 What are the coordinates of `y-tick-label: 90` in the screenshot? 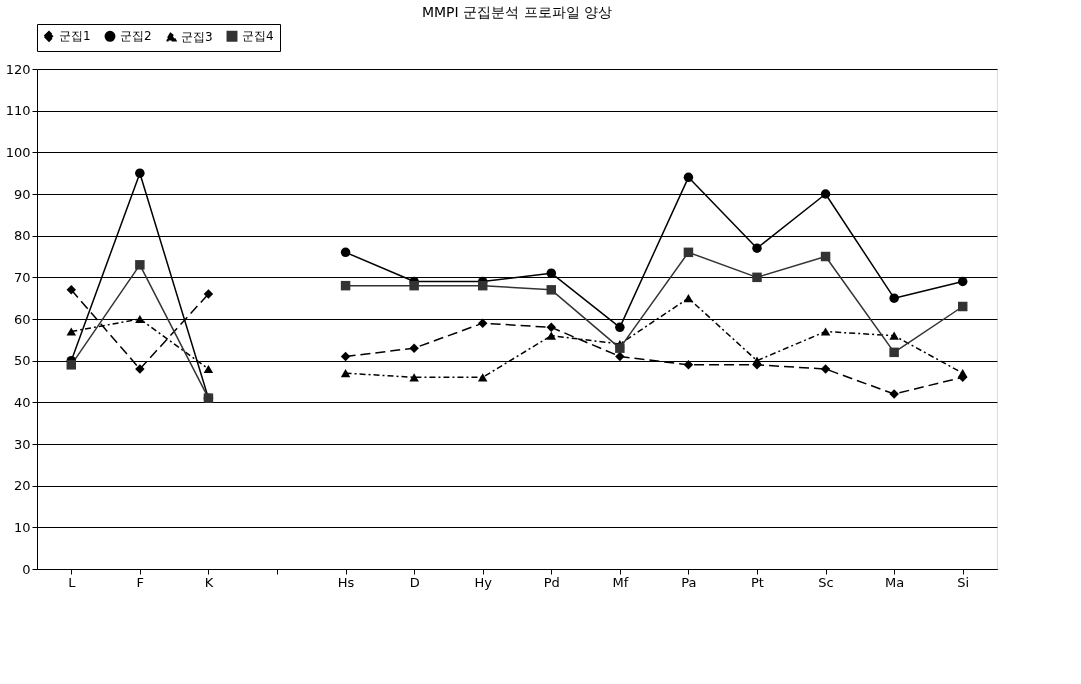 It's located at (22, 194).